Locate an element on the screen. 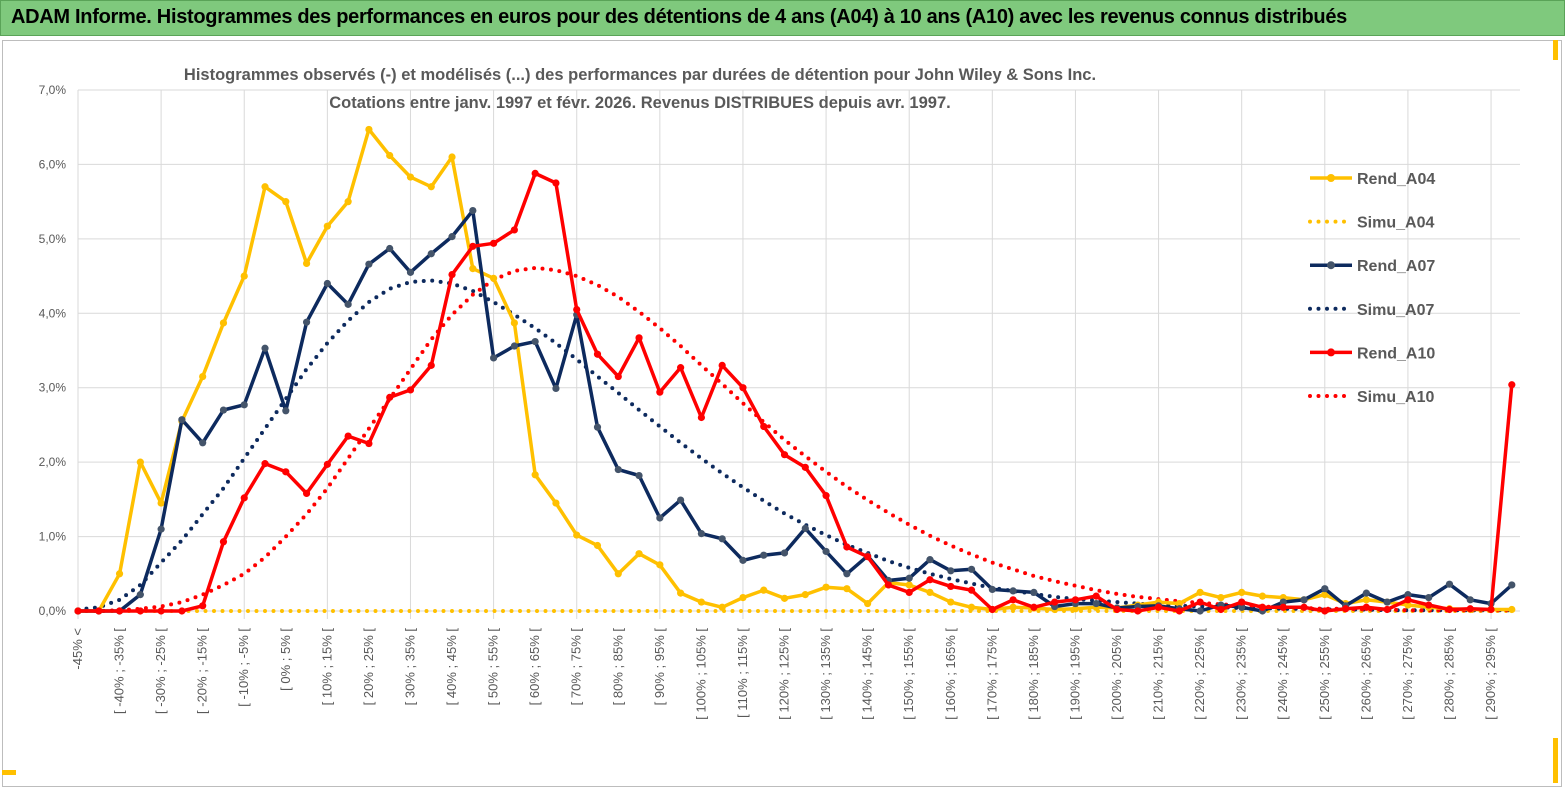  legend-item-rend-a10: Rend_A10 is located at coordinates (1372, 353).